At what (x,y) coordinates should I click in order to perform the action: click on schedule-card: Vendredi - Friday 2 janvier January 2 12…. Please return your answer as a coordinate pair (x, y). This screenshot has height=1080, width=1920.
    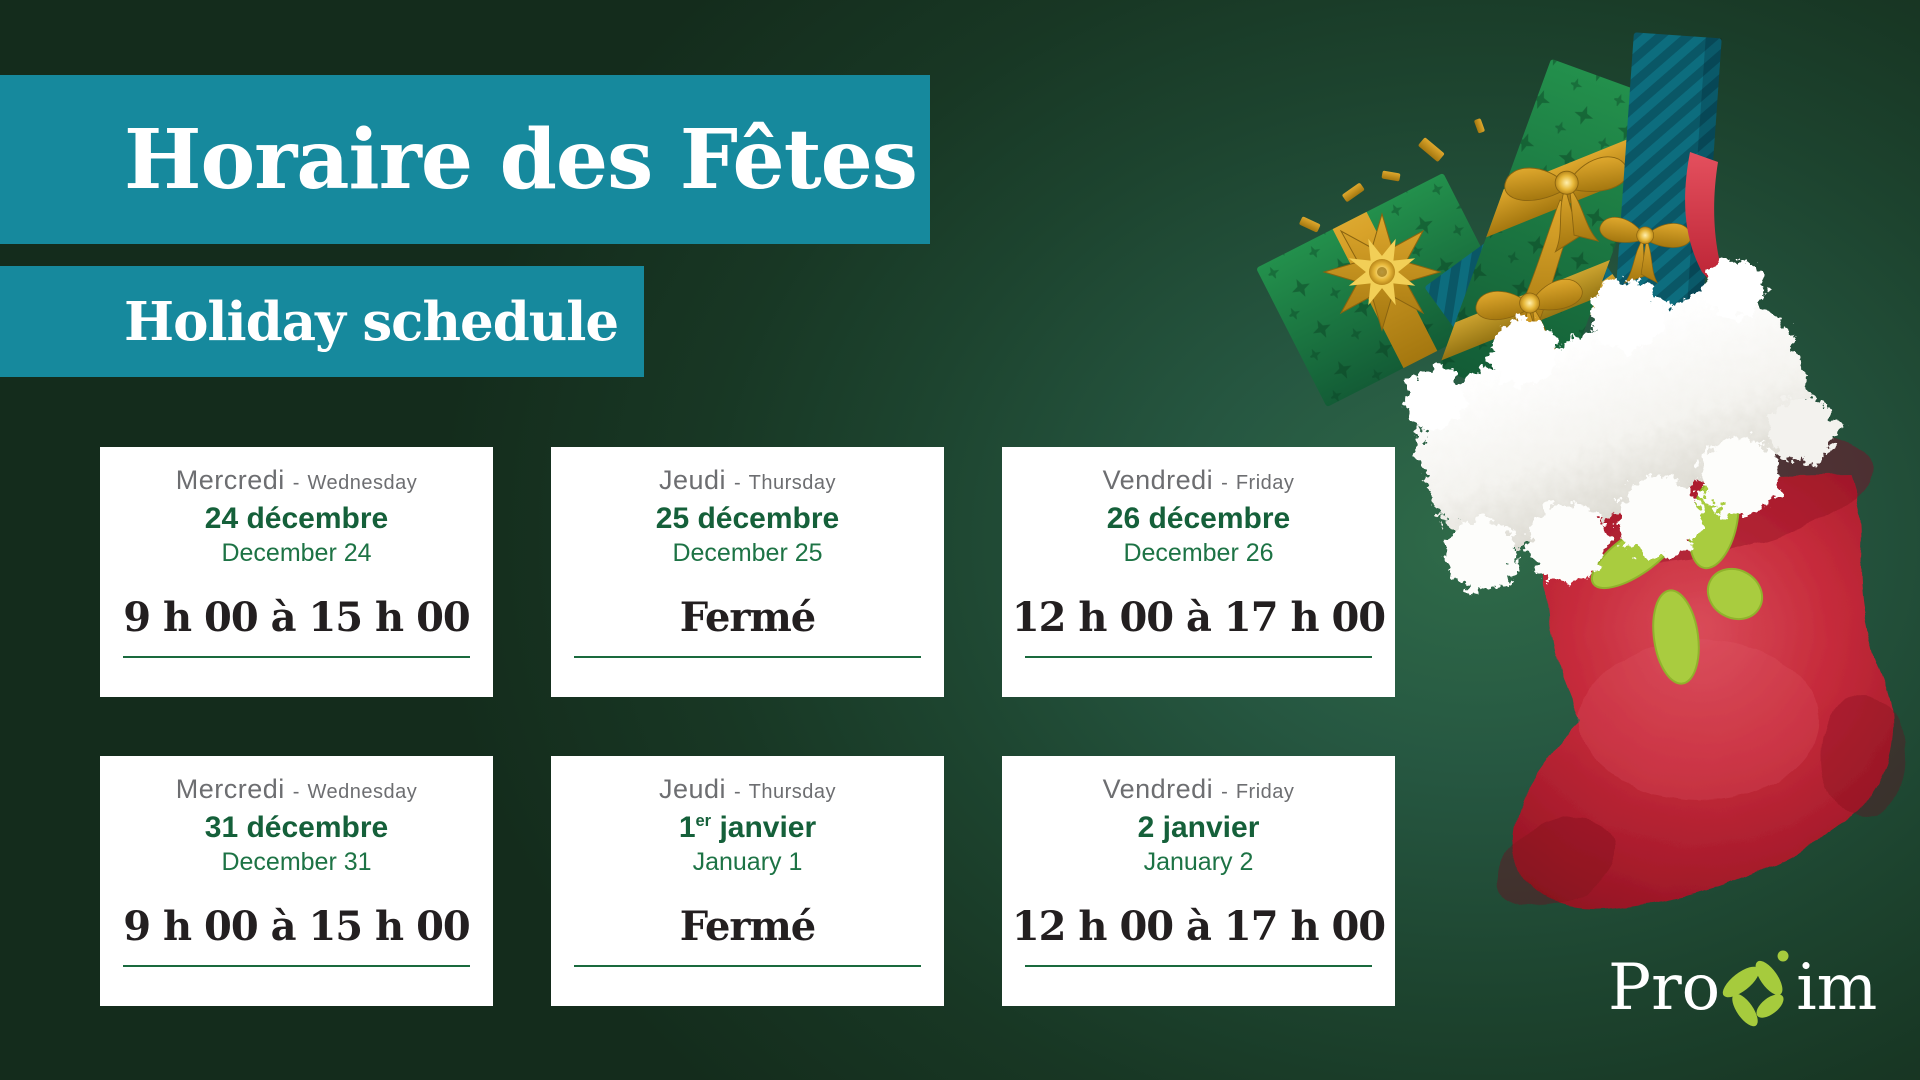
    Looking at the image, I should click on (1198, 881).